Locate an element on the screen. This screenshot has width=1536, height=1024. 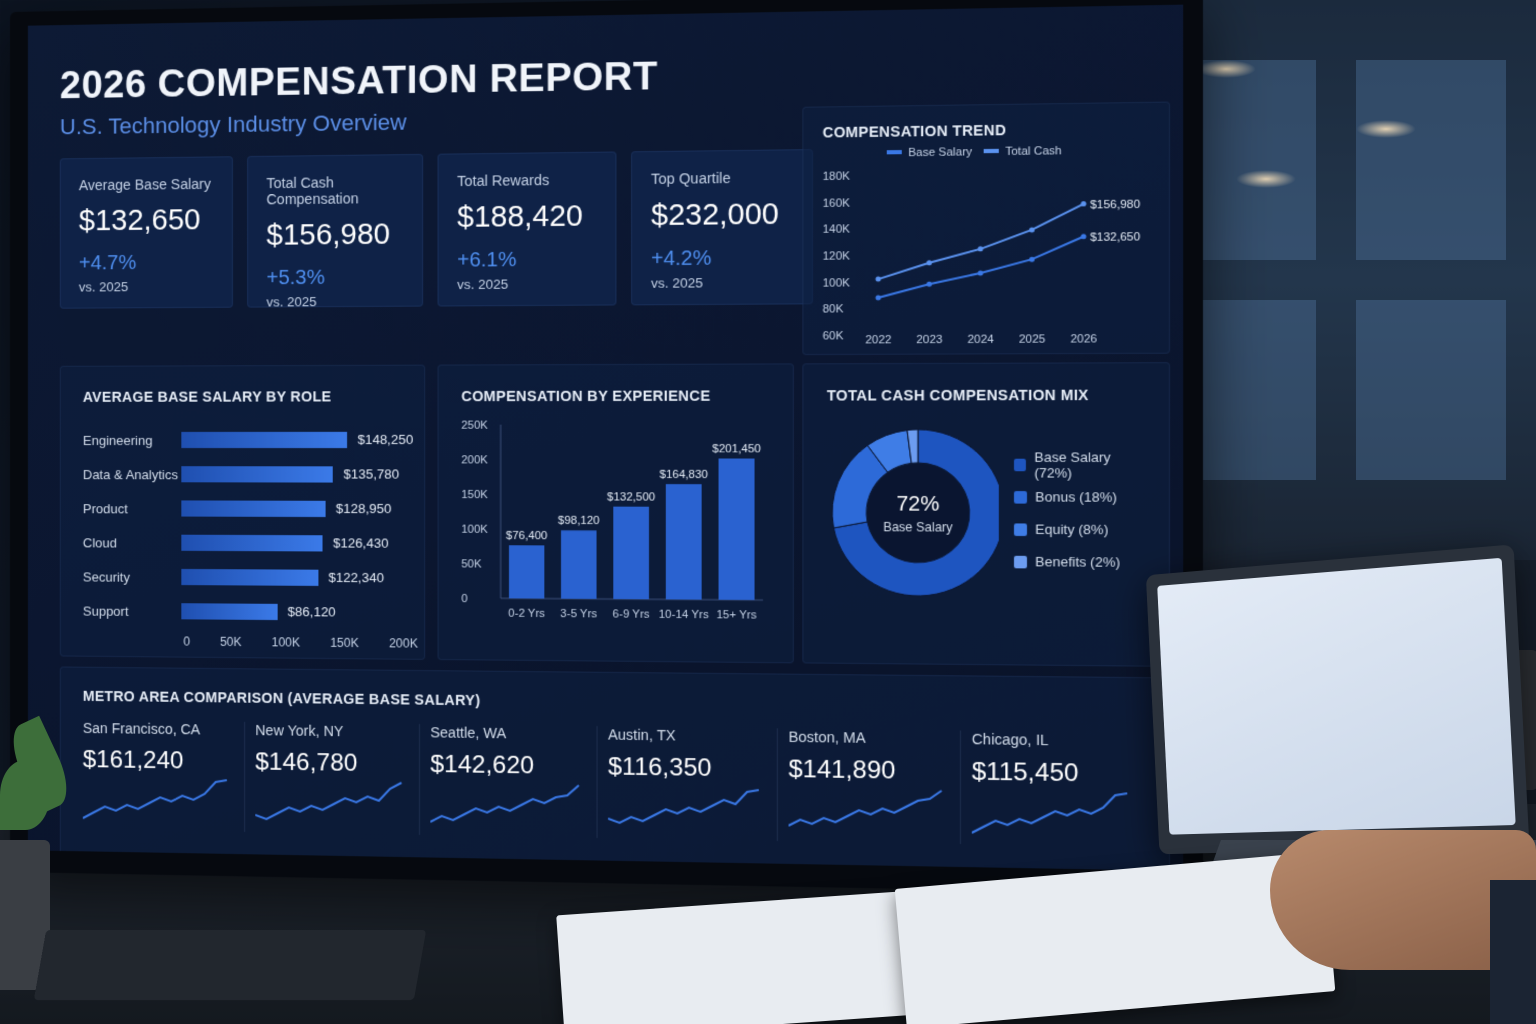
x-tick-label: 3-5 Yrs is located at coordinates (578, 614).